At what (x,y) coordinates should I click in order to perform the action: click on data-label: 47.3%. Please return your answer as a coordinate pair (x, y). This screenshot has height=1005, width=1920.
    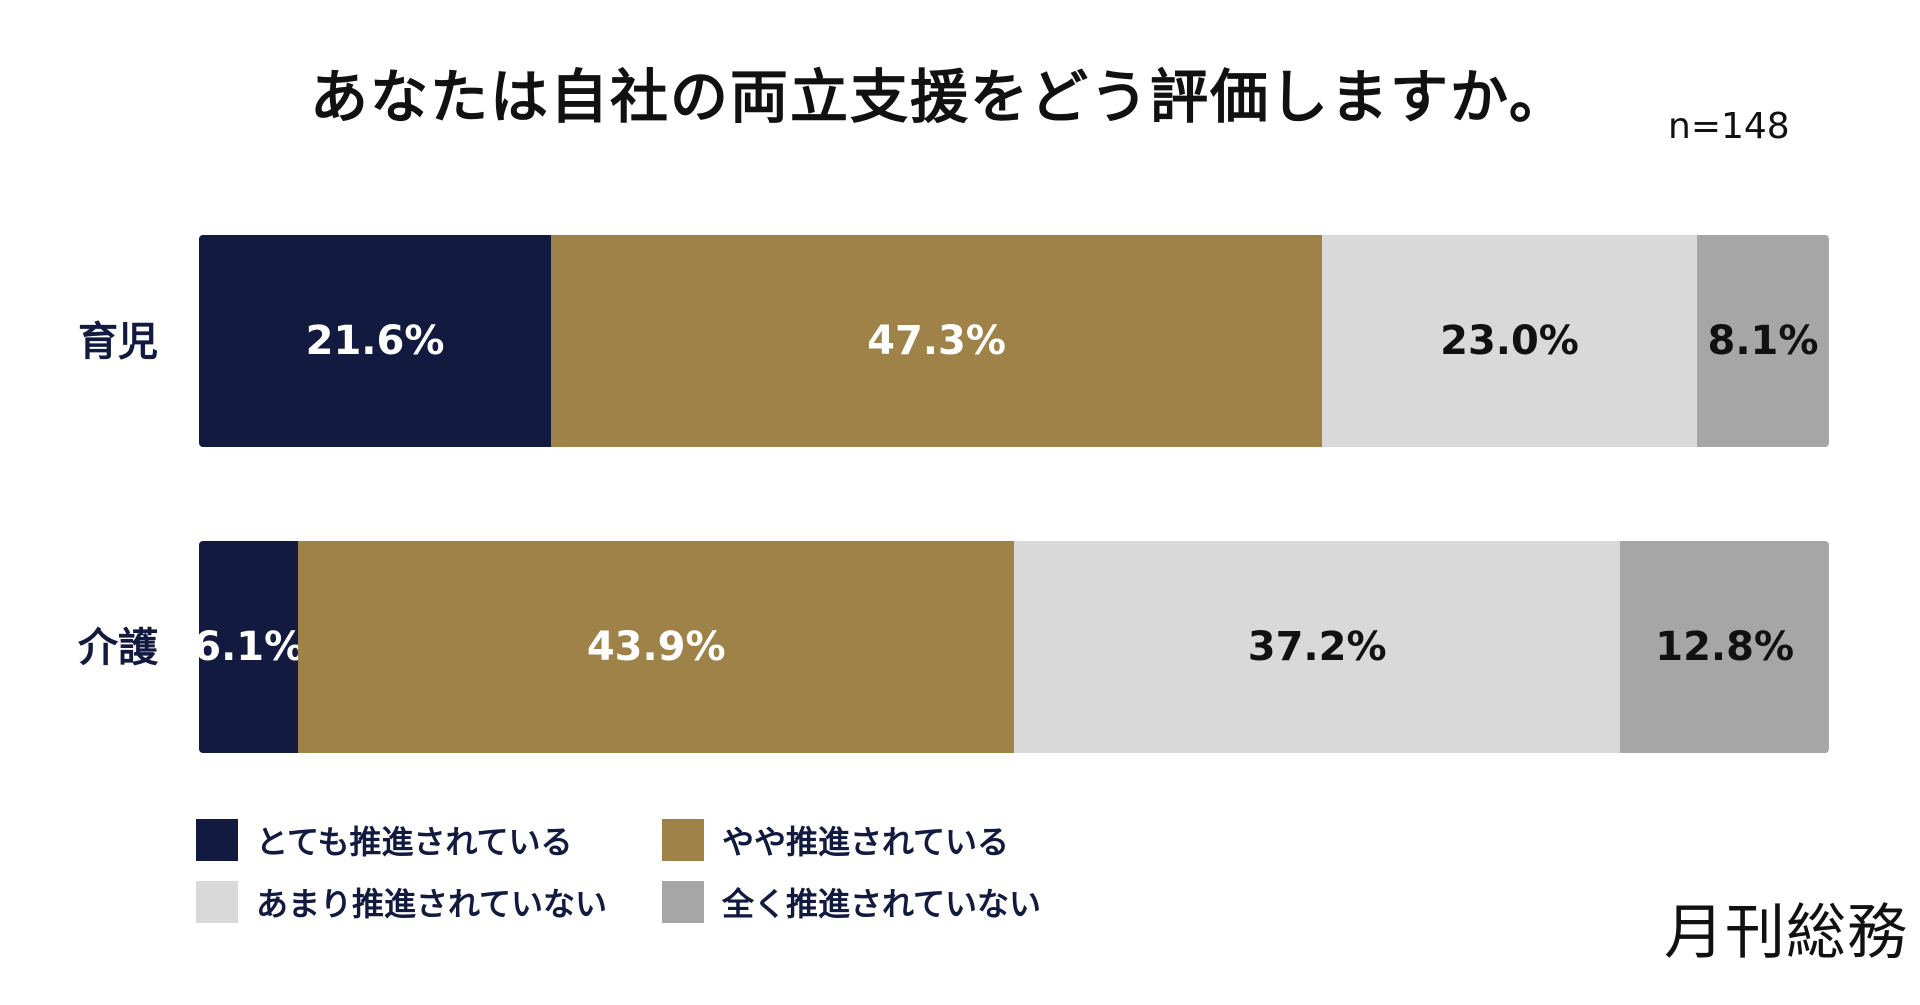
    Looking at the image, I should click on (936, 341).